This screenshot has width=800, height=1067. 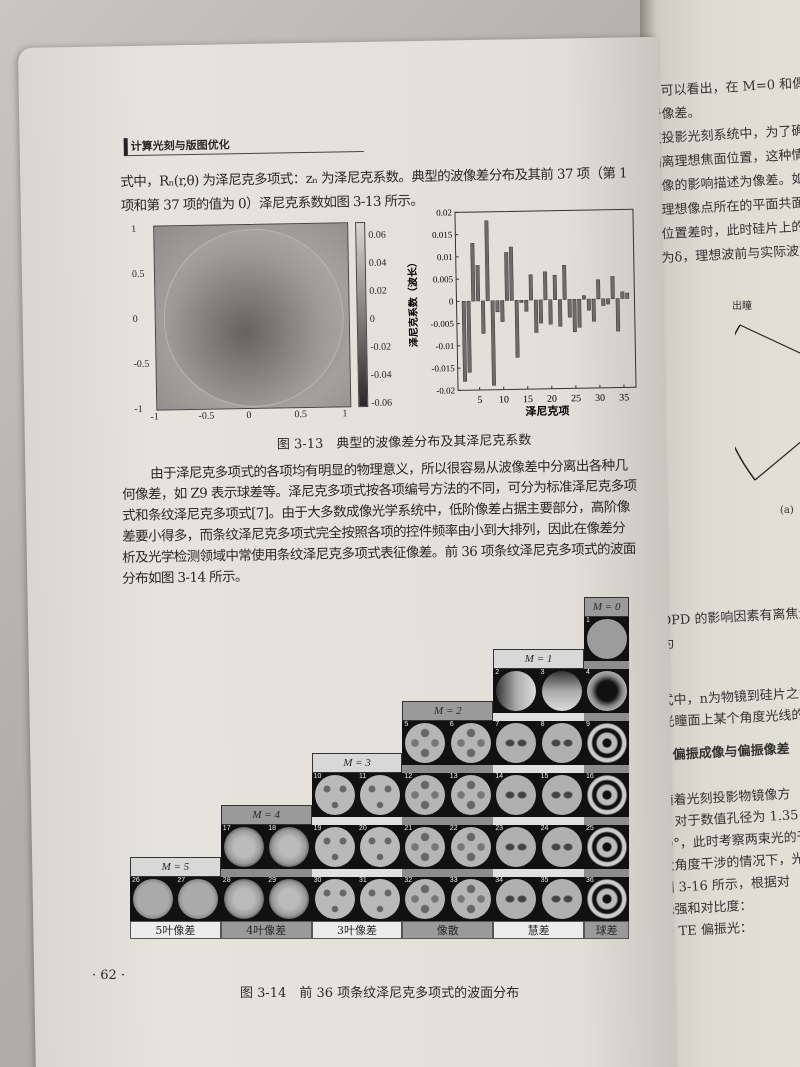 I want to click on group-label: 慧差, so click(x=538, y=930).